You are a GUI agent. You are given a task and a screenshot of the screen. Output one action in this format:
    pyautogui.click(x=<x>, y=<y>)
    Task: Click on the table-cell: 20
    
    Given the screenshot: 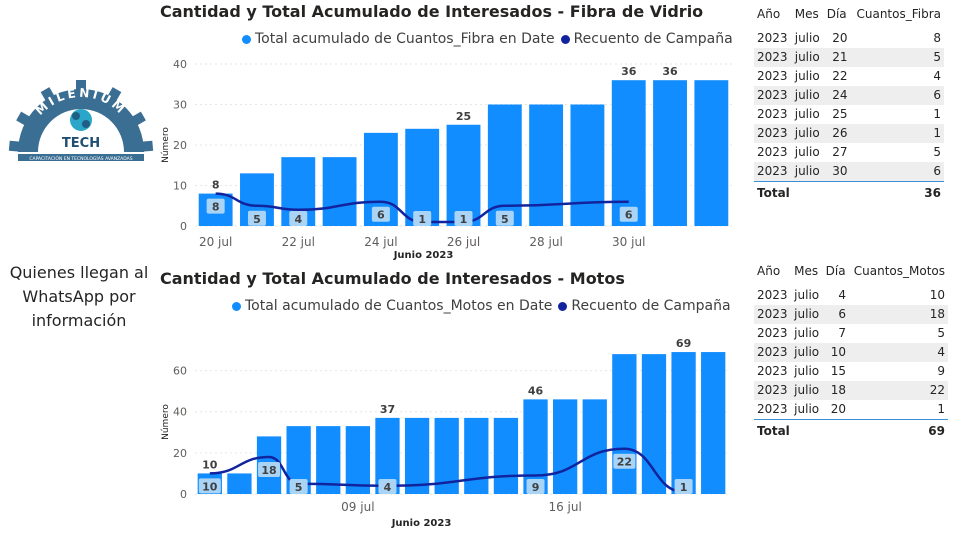 What is the action you would take?
    pyautogui.click(x=836, y=410)
    